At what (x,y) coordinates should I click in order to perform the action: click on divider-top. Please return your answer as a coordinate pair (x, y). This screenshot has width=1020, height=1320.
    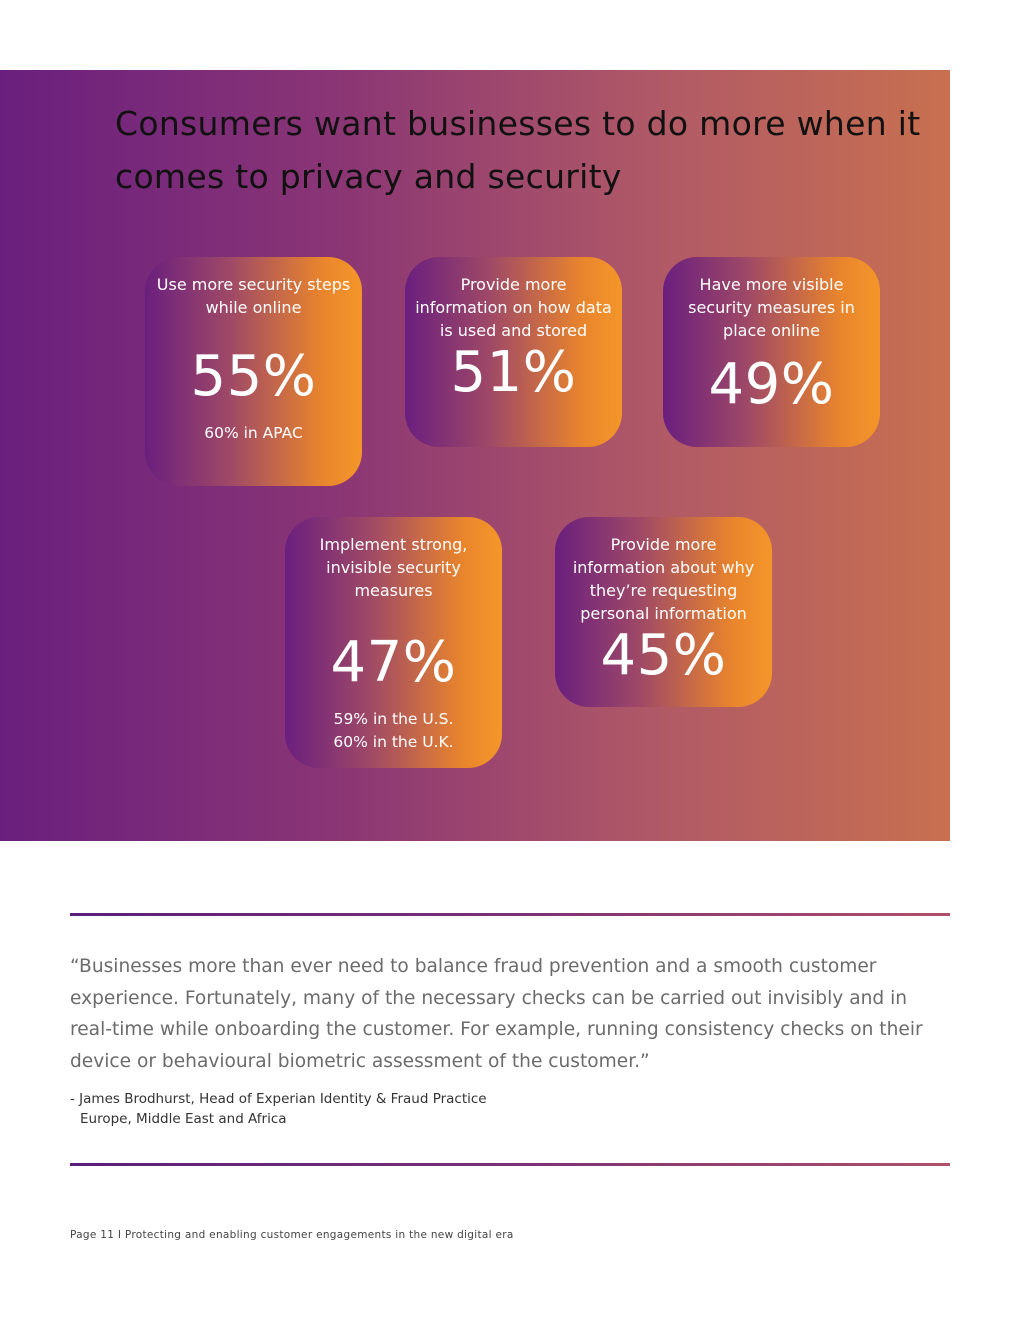
    Looking at the image, I should click on (510, 914).